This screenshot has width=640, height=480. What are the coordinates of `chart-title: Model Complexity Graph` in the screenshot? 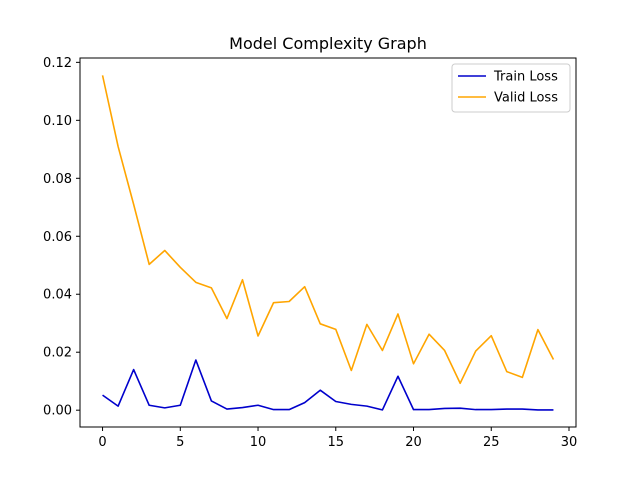 It's located at (328, 43).